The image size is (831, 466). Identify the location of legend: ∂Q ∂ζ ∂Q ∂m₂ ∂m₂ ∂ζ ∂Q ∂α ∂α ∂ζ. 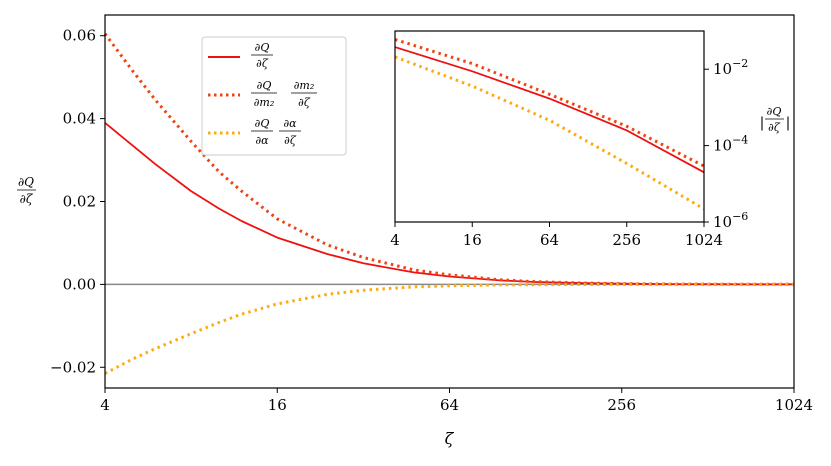
(274, 96).